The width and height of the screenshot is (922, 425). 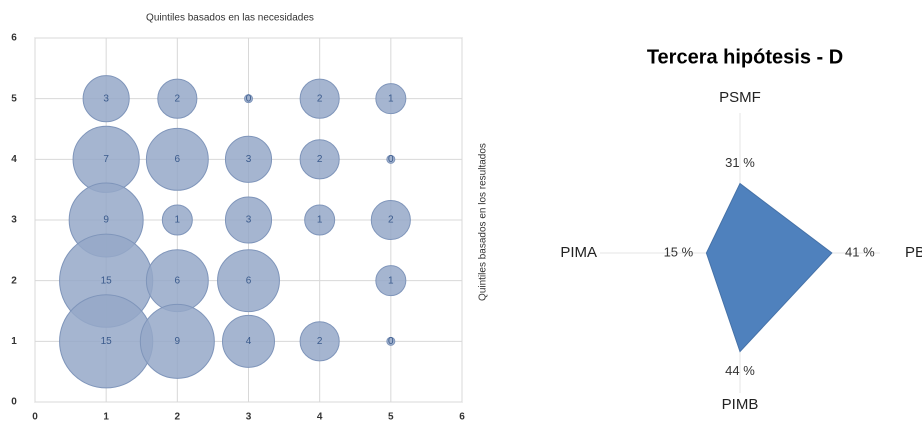 What do you see at coordinates (106, 159) in the screenshot?
I see `bubble-label: 7` at bounding box center [106, 159].